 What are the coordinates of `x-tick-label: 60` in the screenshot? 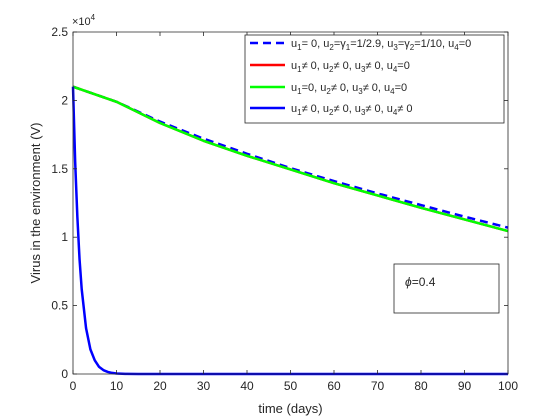 It's located at (334, 386).